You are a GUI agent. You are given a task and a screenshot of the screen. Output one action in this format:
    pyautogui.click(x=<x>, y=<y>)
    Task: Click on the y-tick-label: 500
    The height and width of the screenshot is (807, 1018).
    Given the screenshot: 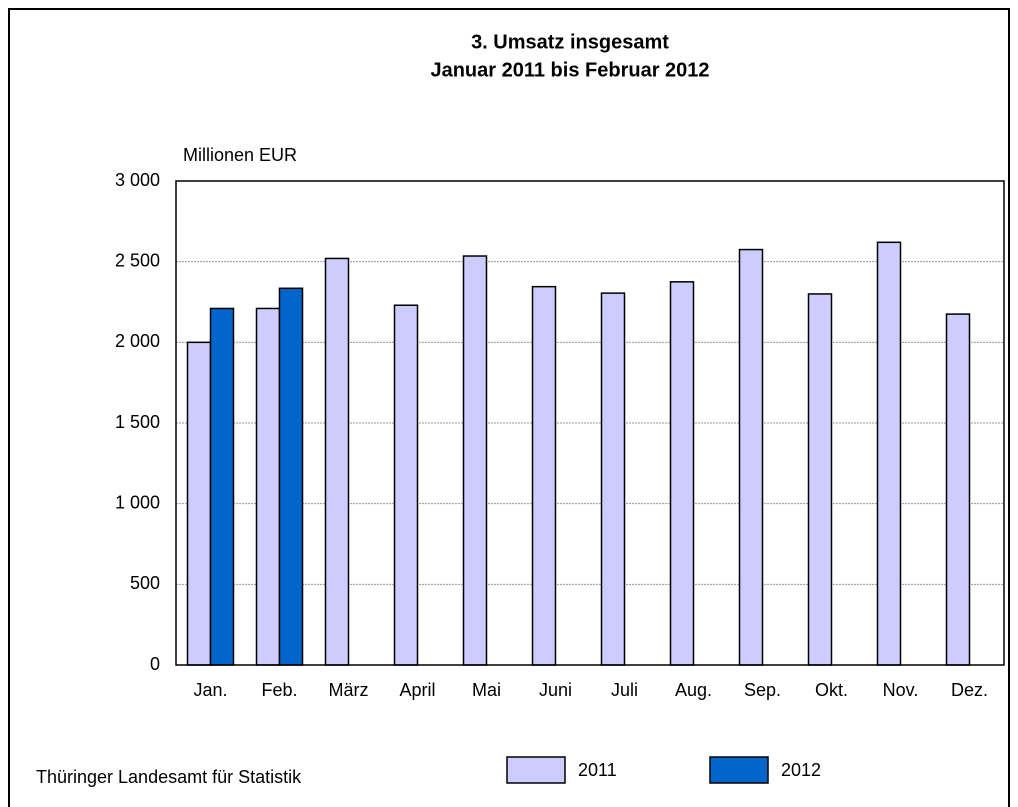 What is the action you would take?
    pyautogui.click(x=145, y=583)
    